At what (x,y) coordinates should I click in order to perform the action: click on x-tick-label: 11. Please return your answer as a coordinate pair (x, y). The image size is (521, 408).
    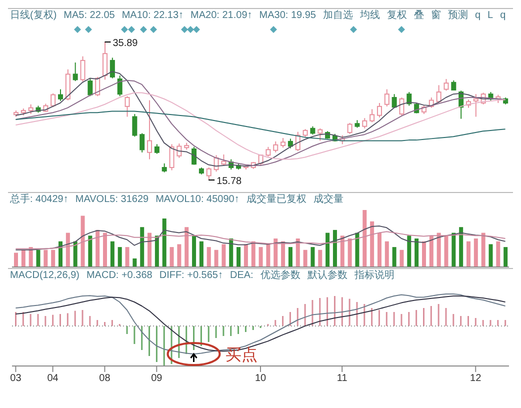
    Looking at the image, I should click on (342, 378).